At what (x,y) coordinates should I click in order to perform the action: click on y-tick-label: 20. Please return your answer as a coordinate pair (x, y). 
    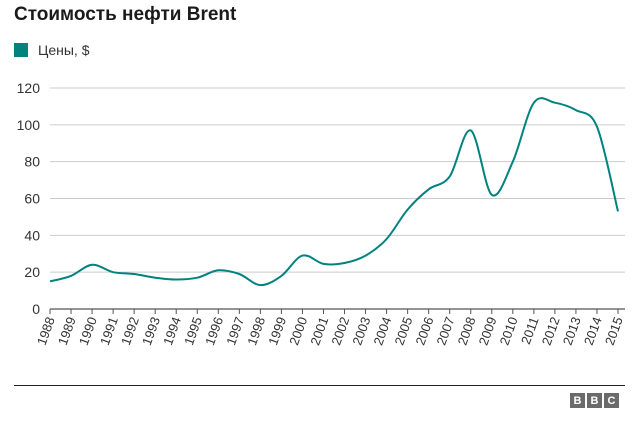
    Looking at the image, I should click on (32, 272).